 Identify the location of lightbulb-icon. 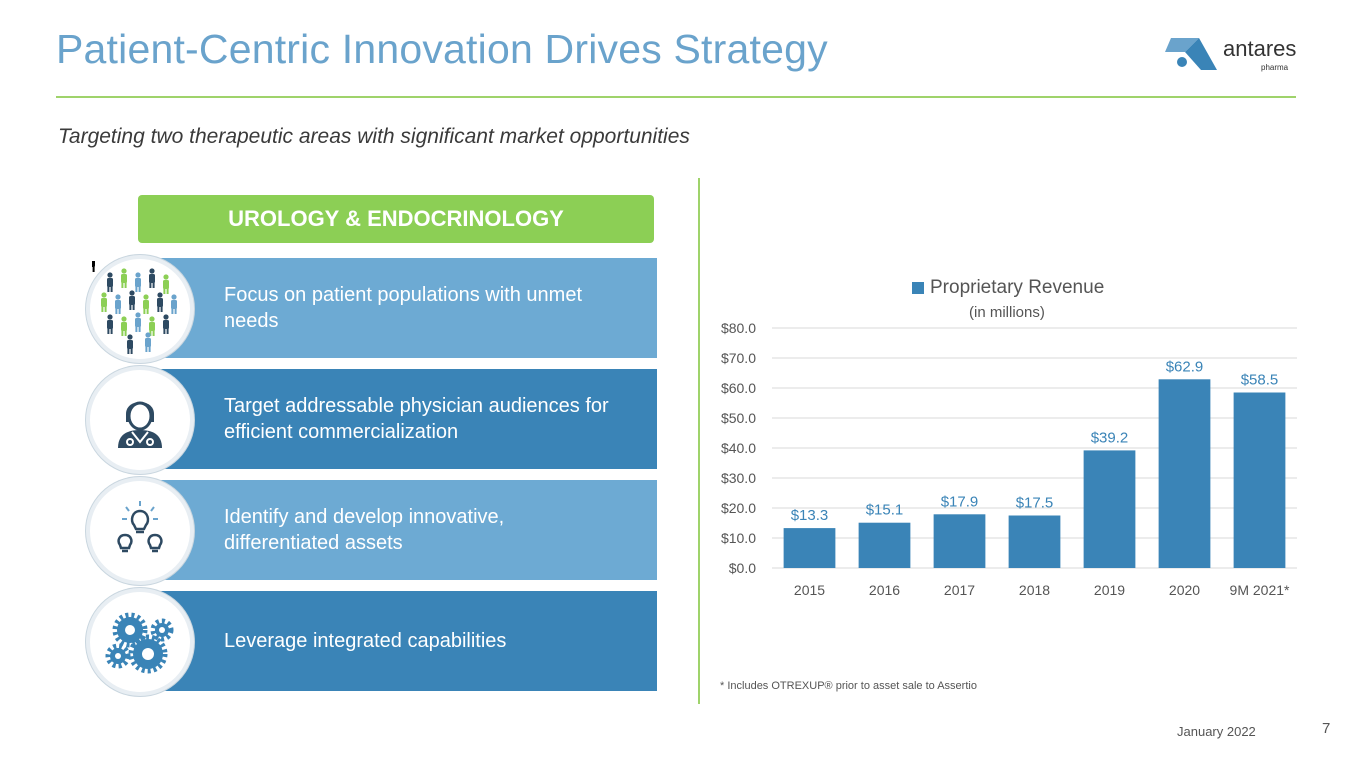
(140, 531).